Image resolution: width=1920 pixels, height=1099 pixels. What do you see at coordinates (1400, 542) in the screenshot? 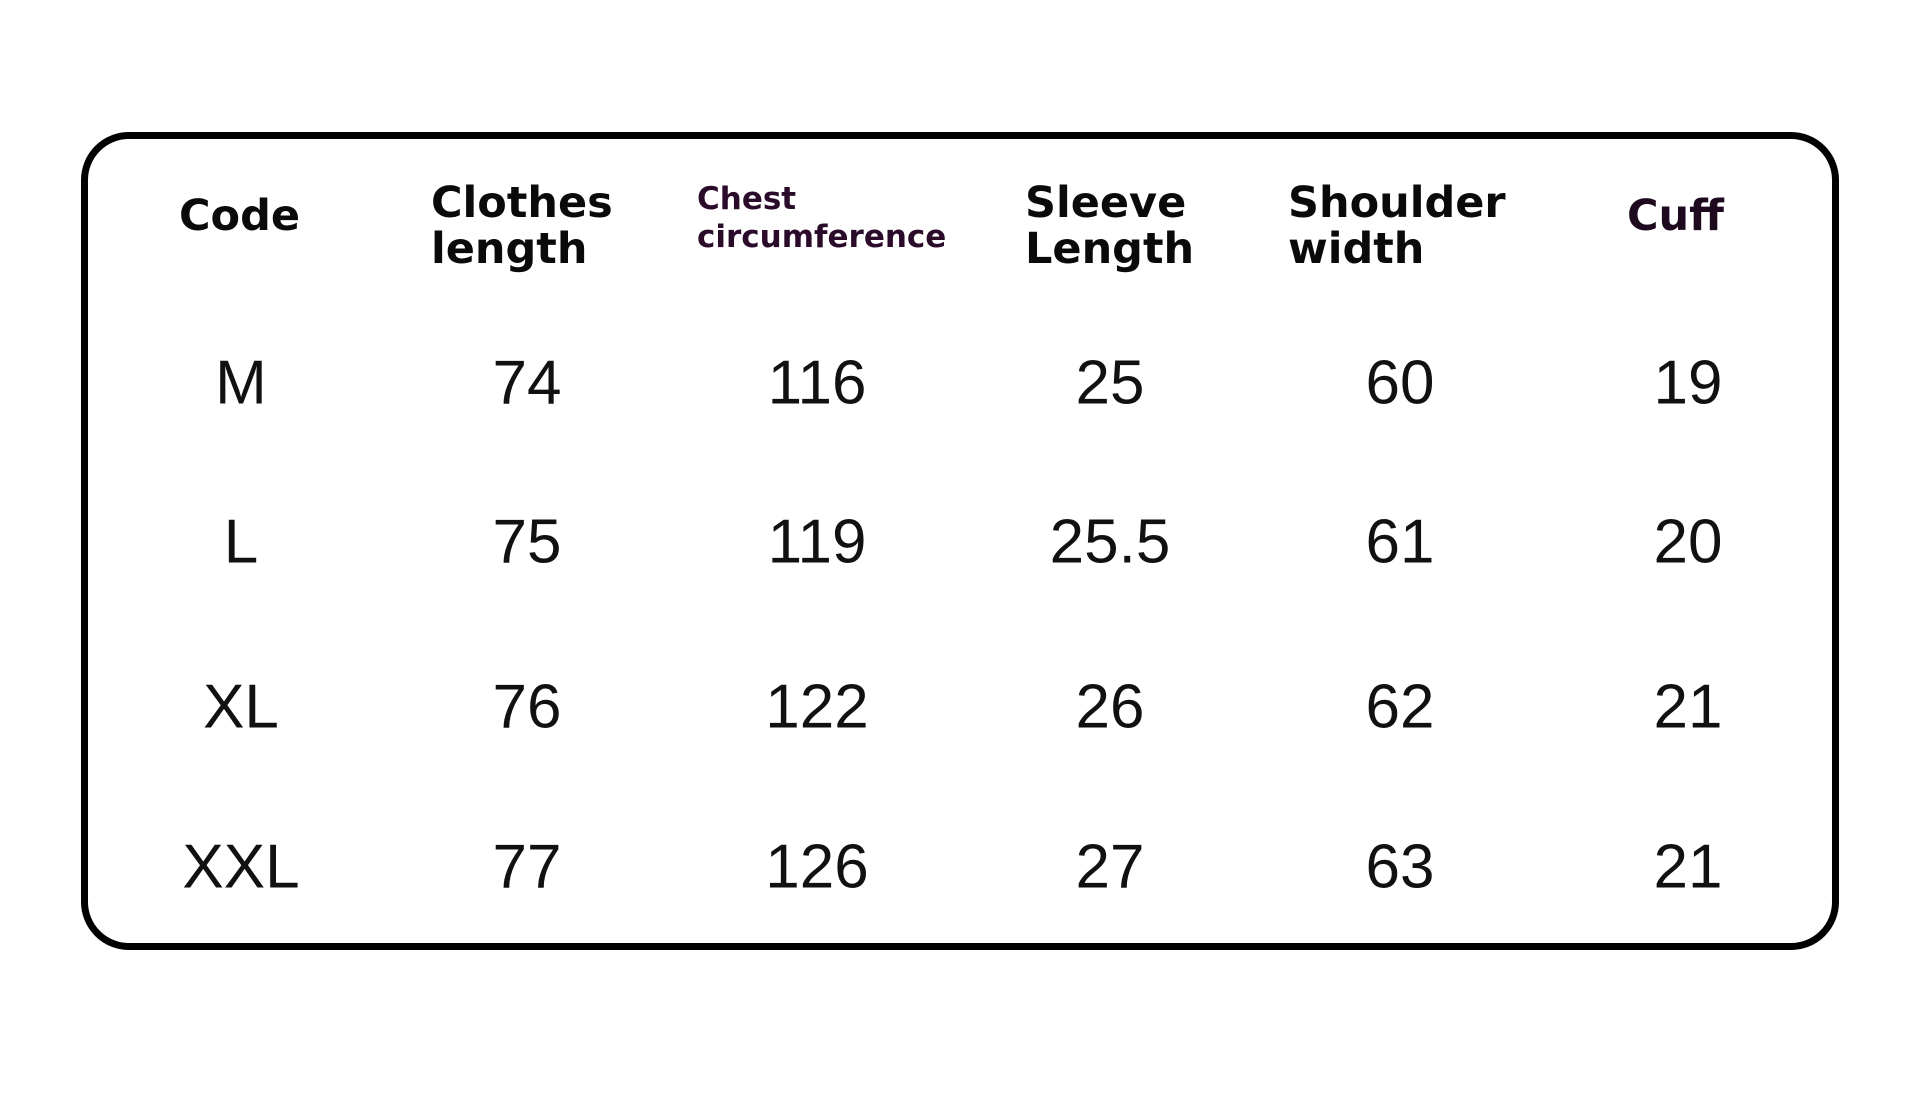
I see `cell-shoulder-width: 61` at bounding box center [1400, 542].